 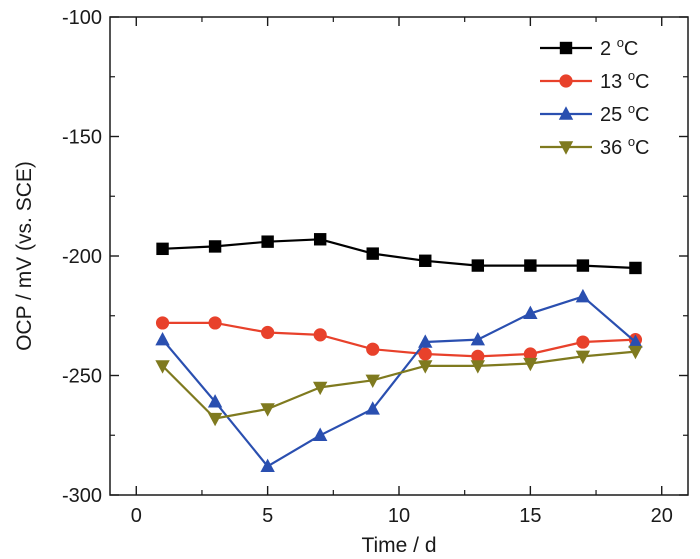 I want to click on legend-label: 2 oC, so click(x=619, y=47).